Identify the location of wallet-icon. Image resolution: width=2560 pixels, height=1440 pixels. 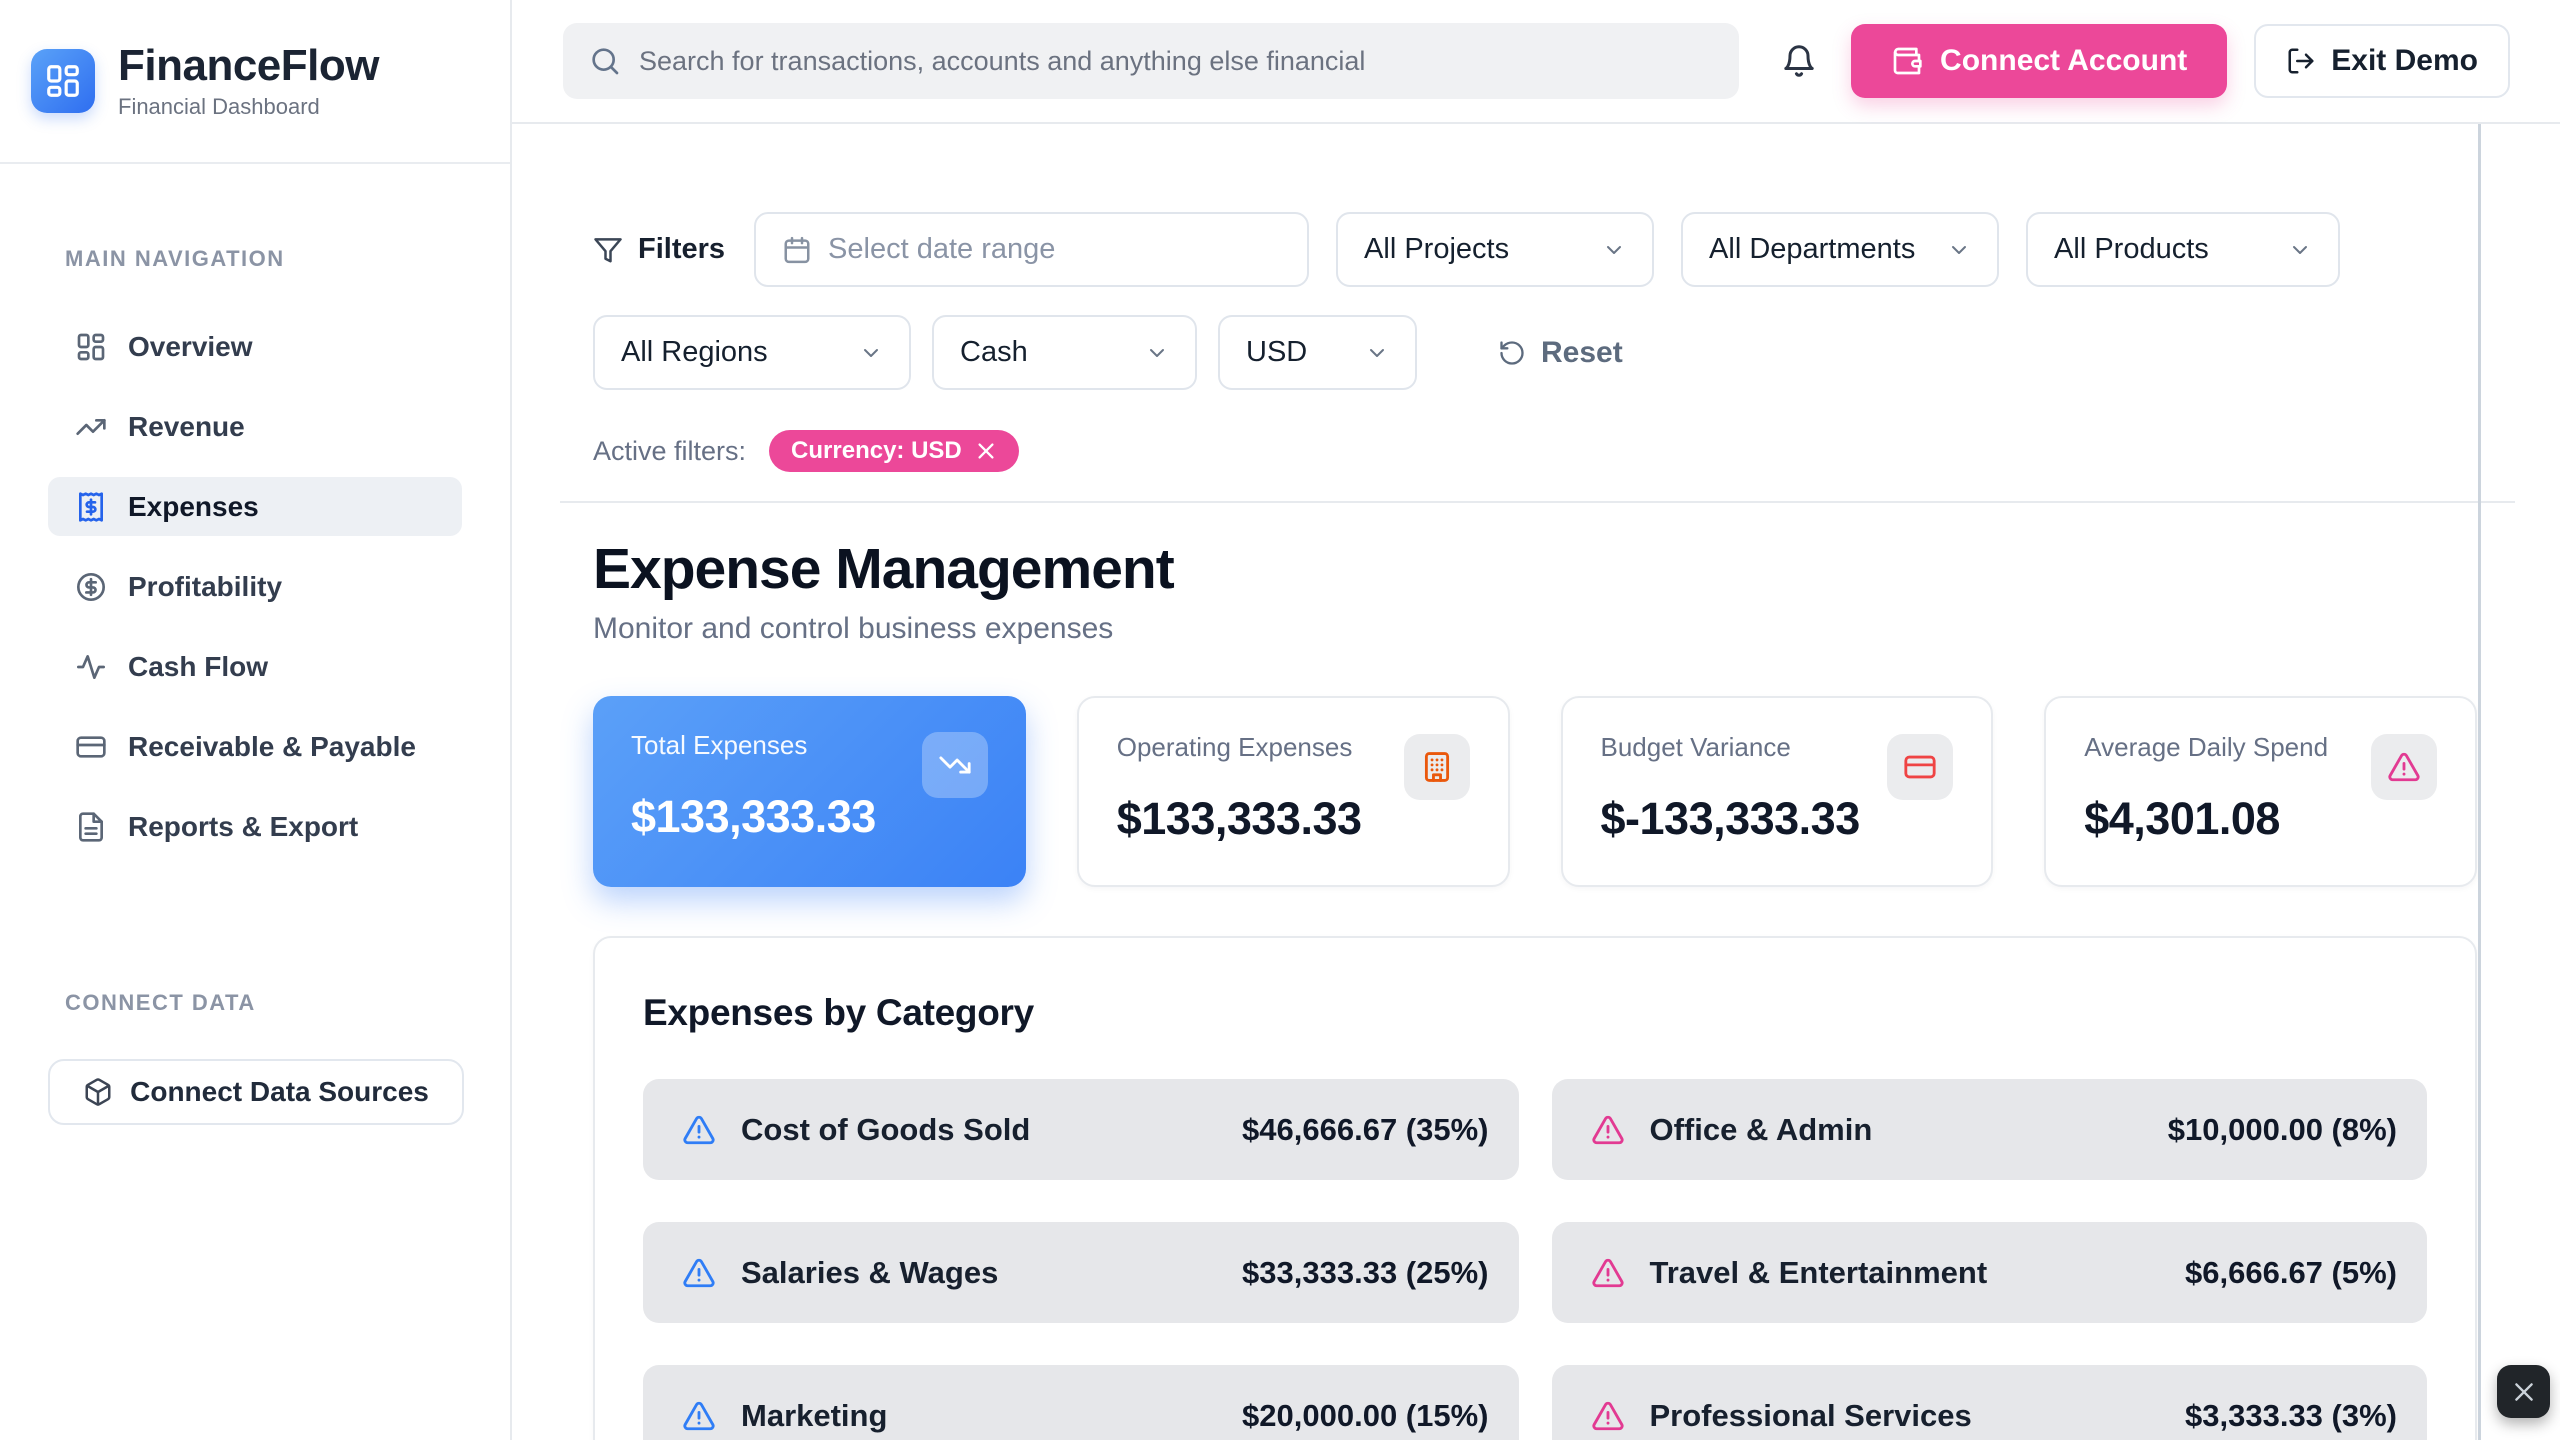
(1907, 61).